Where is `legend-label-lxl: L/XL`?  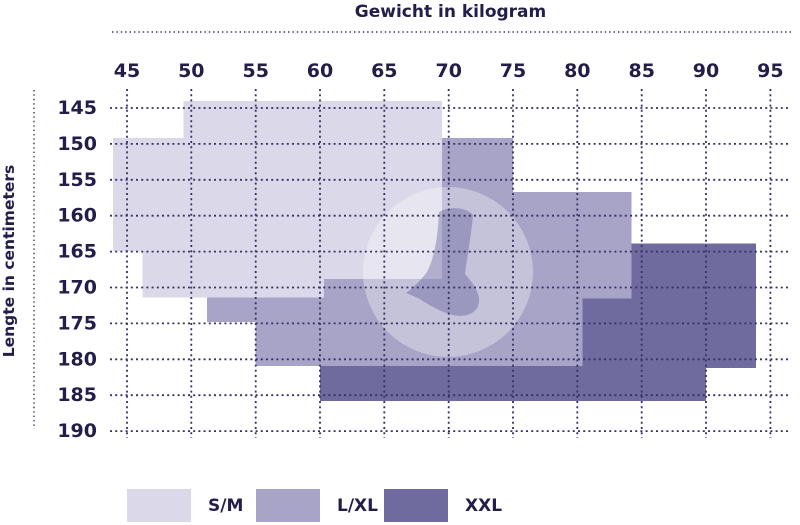
legend-label-lxl: L/XL is located at coordinates (357, 505).